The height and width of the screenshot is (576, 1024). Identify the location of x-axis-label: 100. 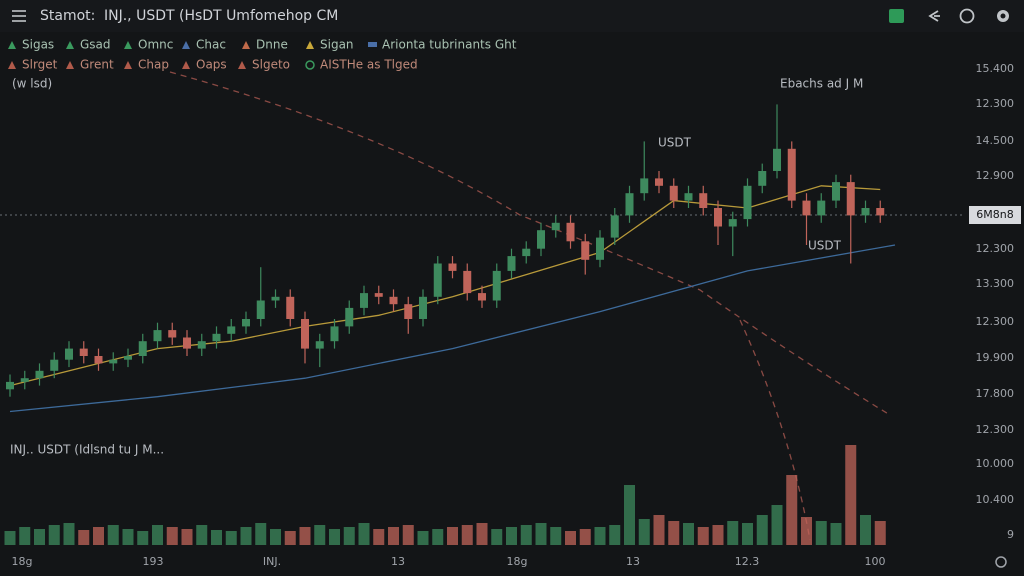
(875, 561).